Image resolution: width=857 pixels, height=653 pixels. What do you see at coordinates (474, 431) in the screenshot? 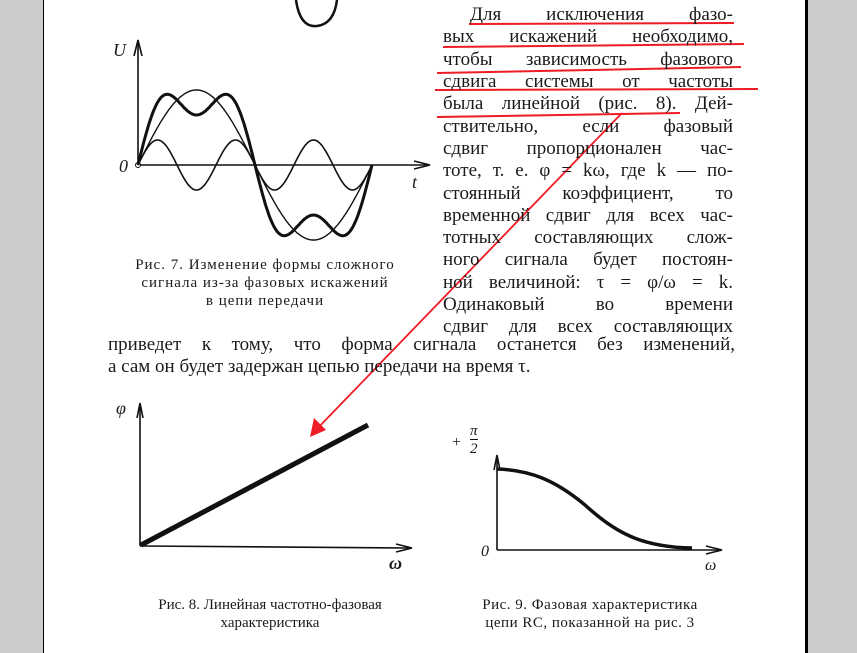
I see `fig9-y-label-num: π` at bounding box center [474, 431].